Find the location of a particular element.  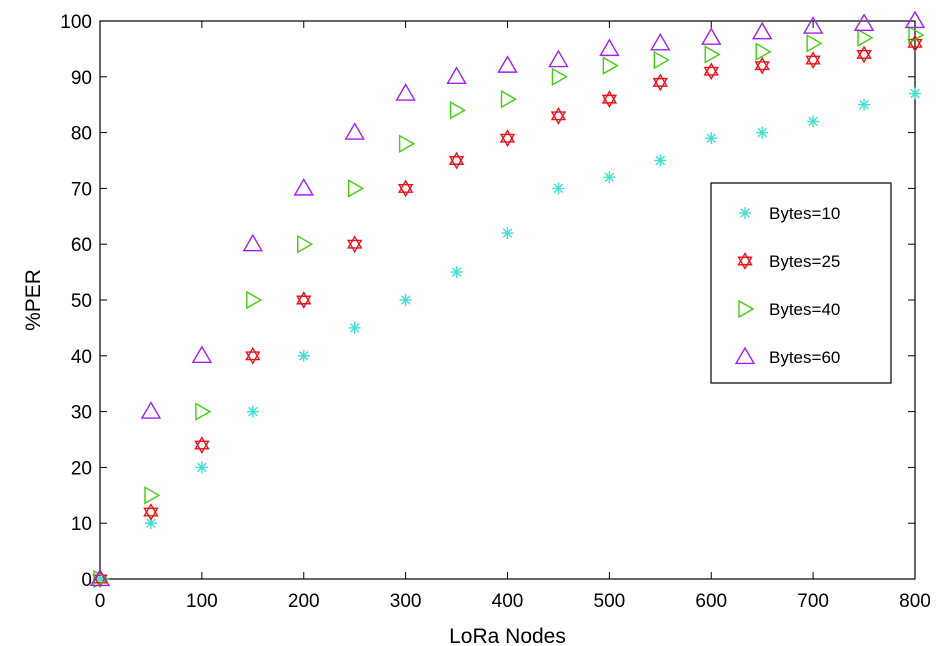

y-tick-label: 100 is located at coordinates (76, 22).